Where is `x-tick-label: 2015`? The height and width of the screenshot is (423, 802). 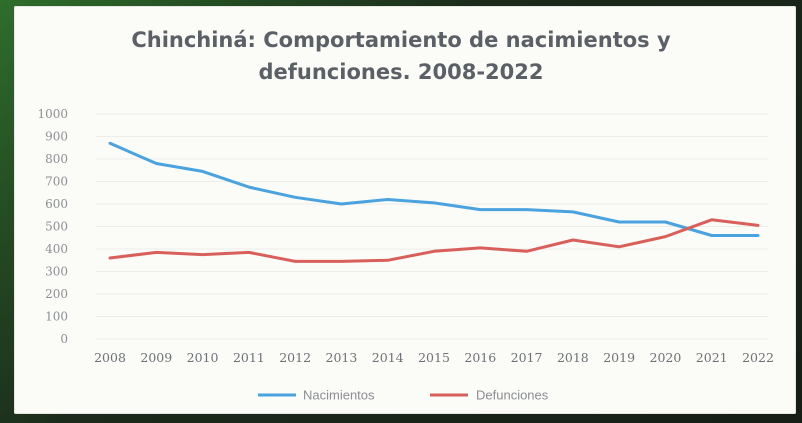
x-tick-label: 2015 is located at coordinates (434, 357).